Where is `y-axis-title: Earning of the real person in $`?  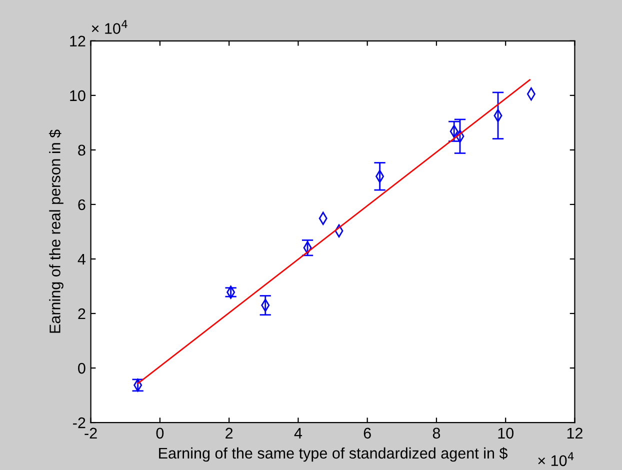
y-axis-title: Earning of the real person in $ is located at coordinates (56, 231).